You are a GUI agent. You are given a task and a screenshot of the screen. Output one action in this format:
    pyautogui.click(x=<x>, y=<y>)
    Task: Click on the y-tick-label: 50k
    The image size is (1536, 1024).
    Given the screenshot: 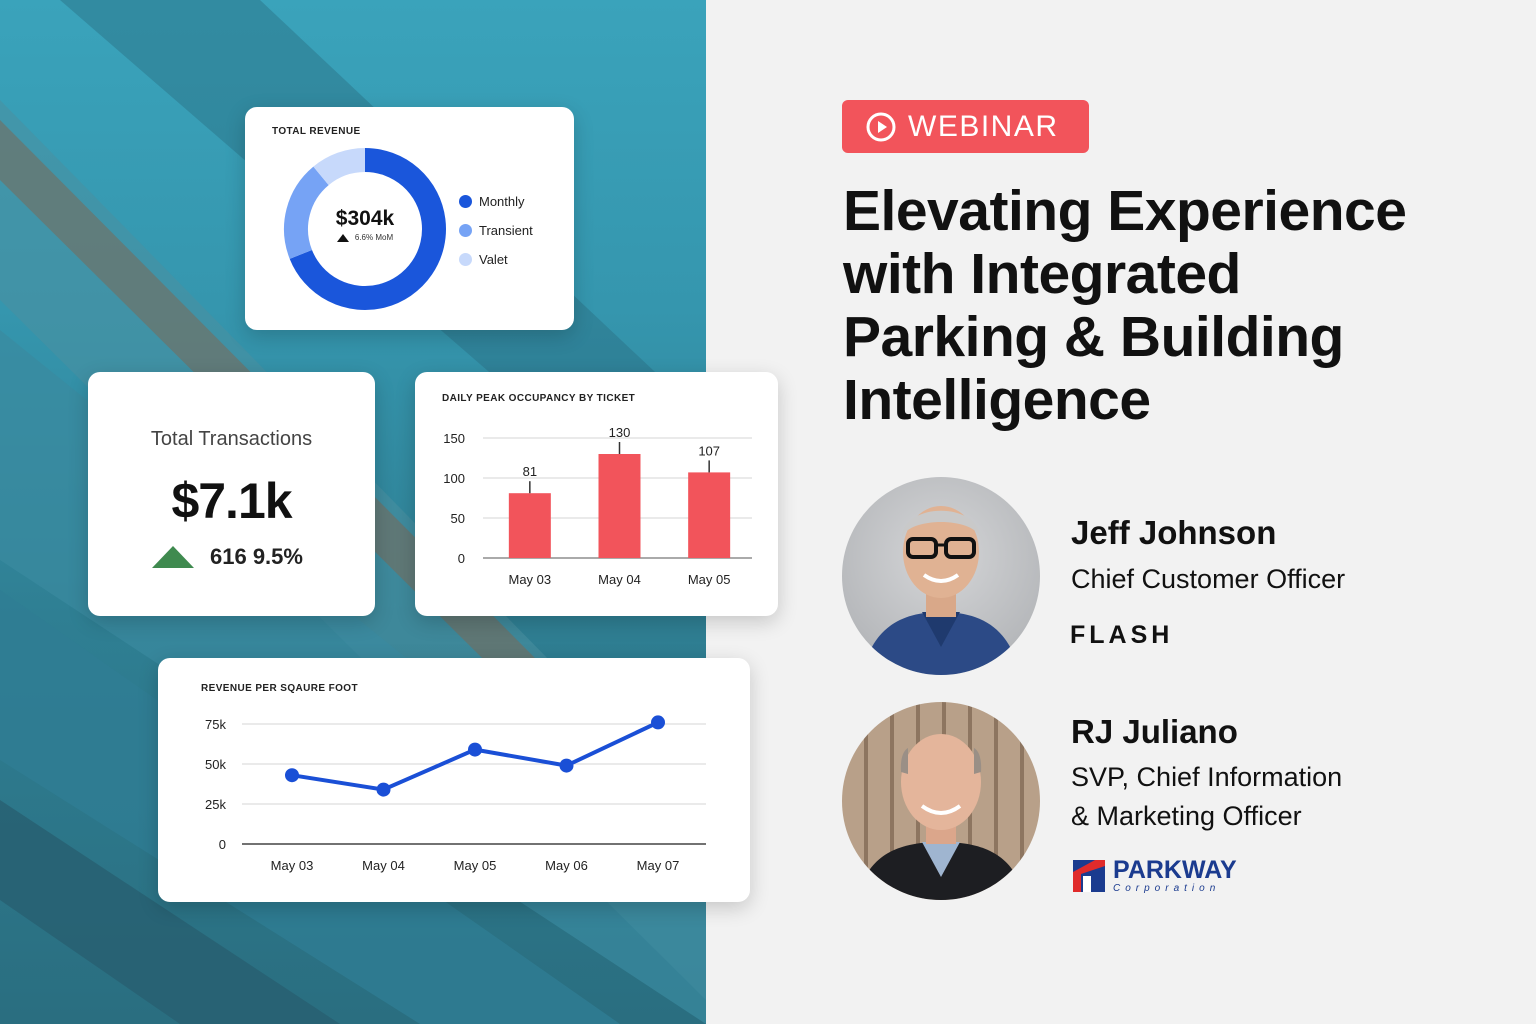 What is the action you would take?
    pyautogui.click(x=215, y=764)
    